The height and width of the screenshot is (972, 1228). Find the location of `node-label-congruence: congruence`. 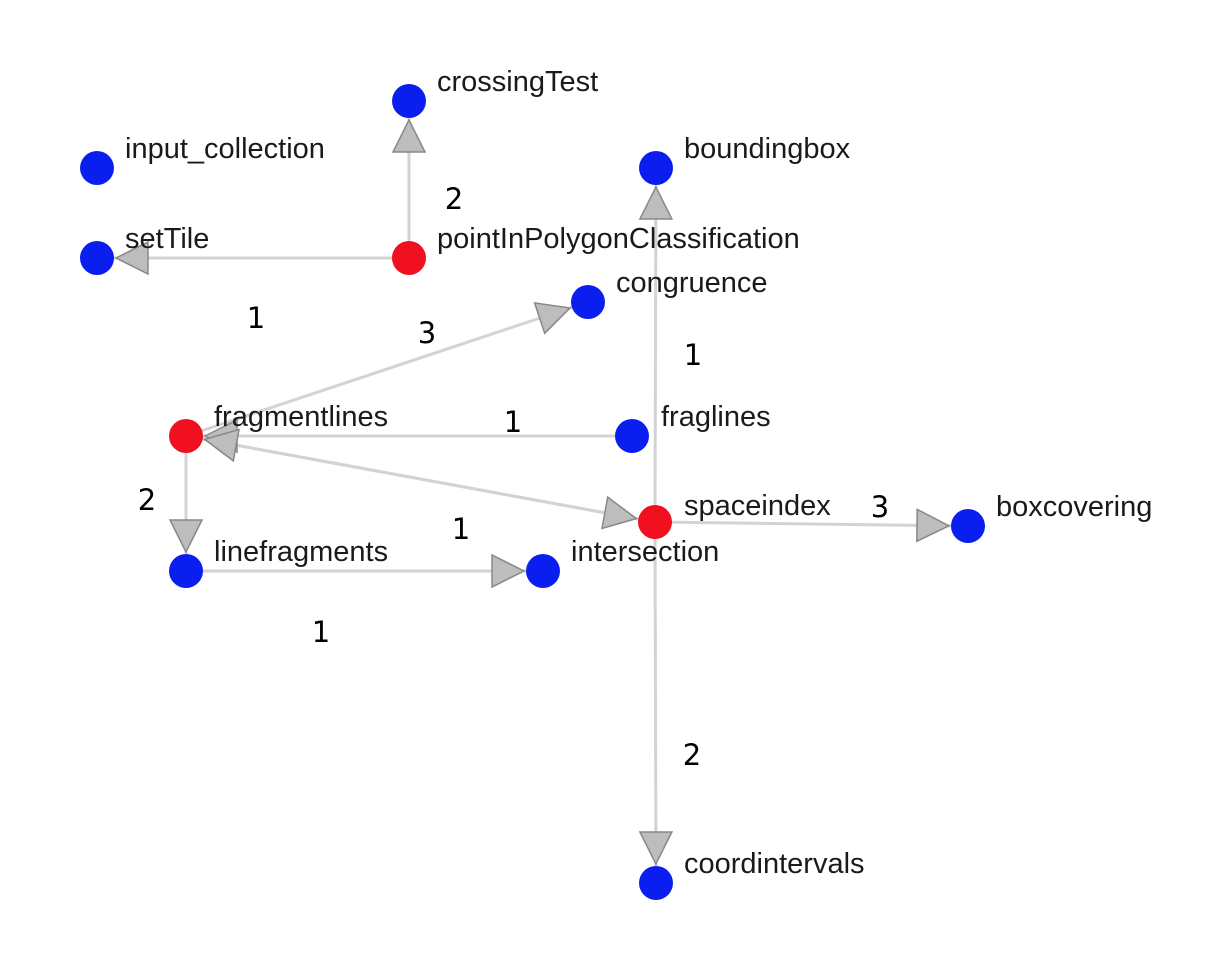

node-label-congruence: congruence is located at coordinates (692, 283).